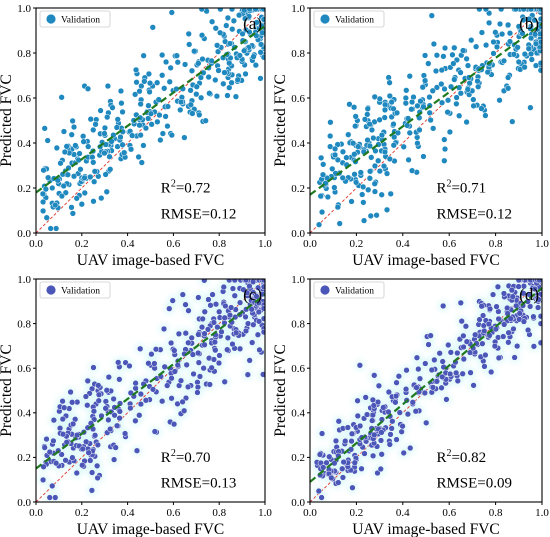 This screenshot has width=550, height=537. I want to click on panel-label: (c), so click(252, 294).